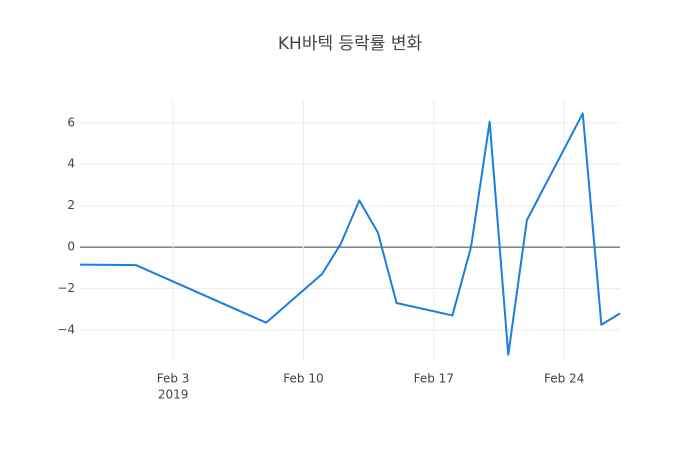 This screenshot has width=700, height=454. Describe the element at coordinates (173, 395) in the screenshot. I see `x-year-label: 2019` at that location.